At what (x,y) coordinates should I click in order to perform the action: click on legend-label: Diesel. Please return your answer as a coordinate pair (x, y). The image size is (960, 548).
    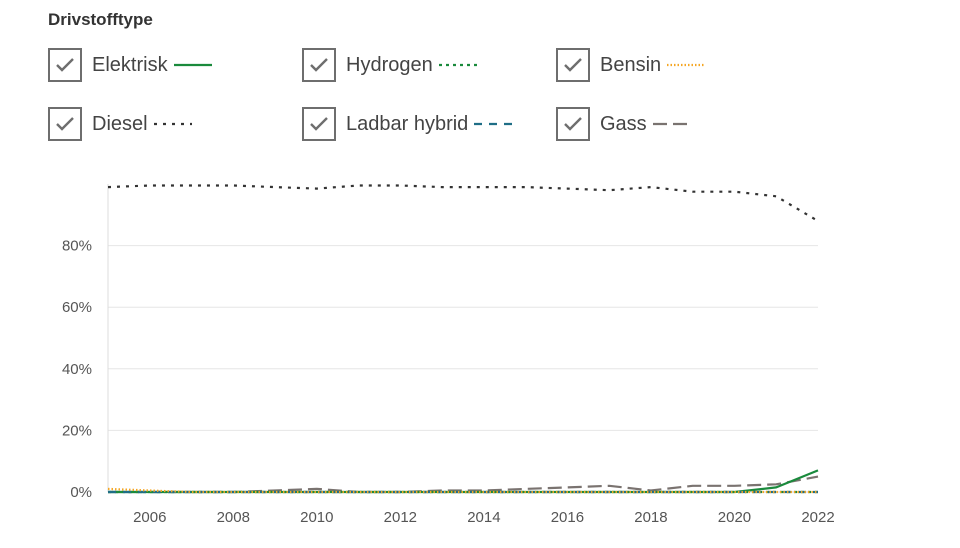
    Looking at the image, I should click on (120, 123).